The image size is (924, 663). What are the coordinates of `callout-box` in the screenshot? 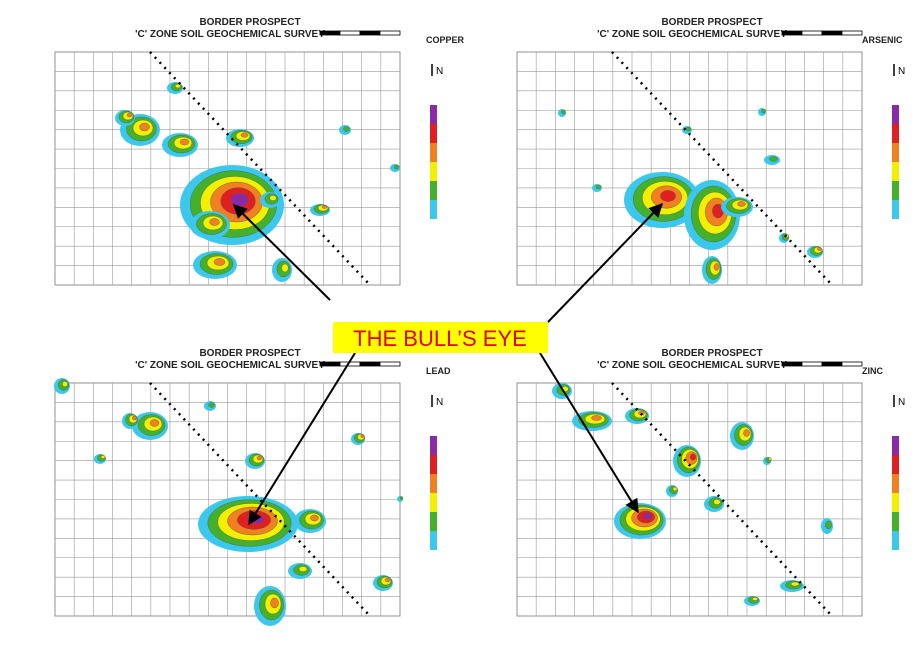 It's located at (440, 337).